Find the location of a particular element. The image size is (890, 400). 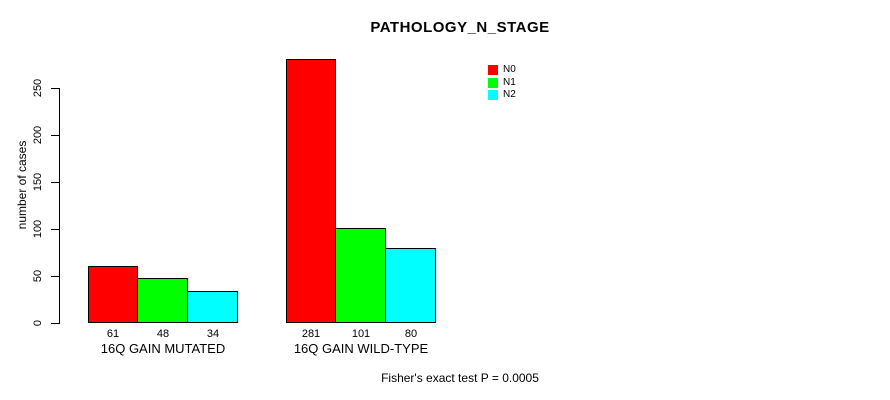

bar-value-label: 281 is located at coordinates (311, 334).